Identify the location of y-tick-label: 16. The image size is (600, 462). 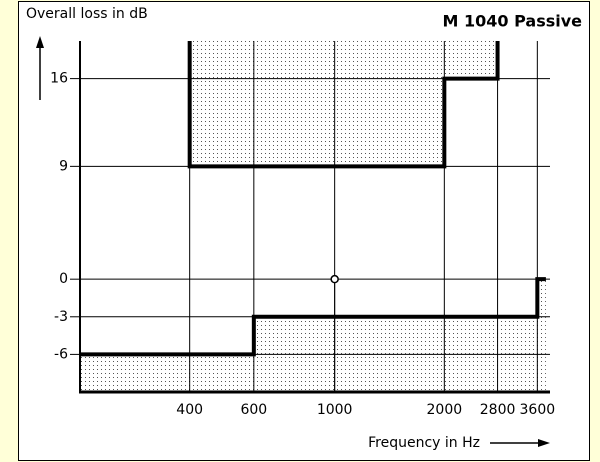
(59, 79).